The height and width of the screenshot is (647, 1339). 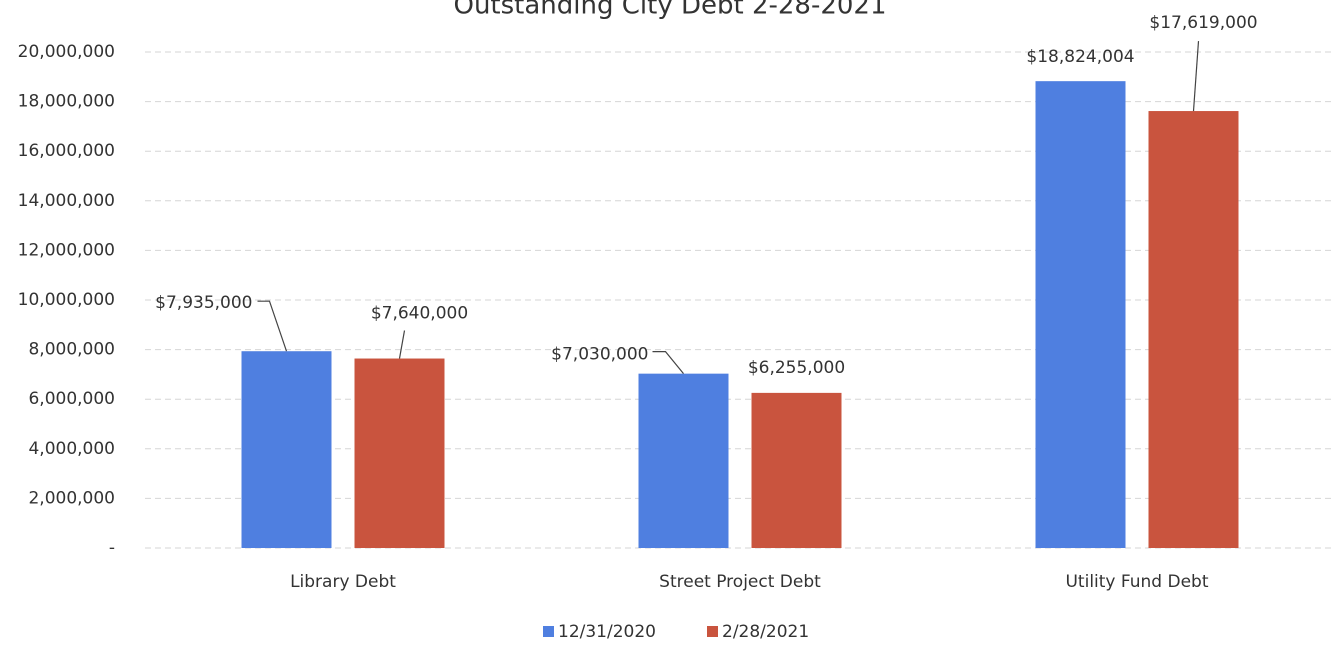 What do you see at coordinates (66, 151) in the screenshot?
I see `y-tick-label: 16,000,000` at bounding box center [66, 151].